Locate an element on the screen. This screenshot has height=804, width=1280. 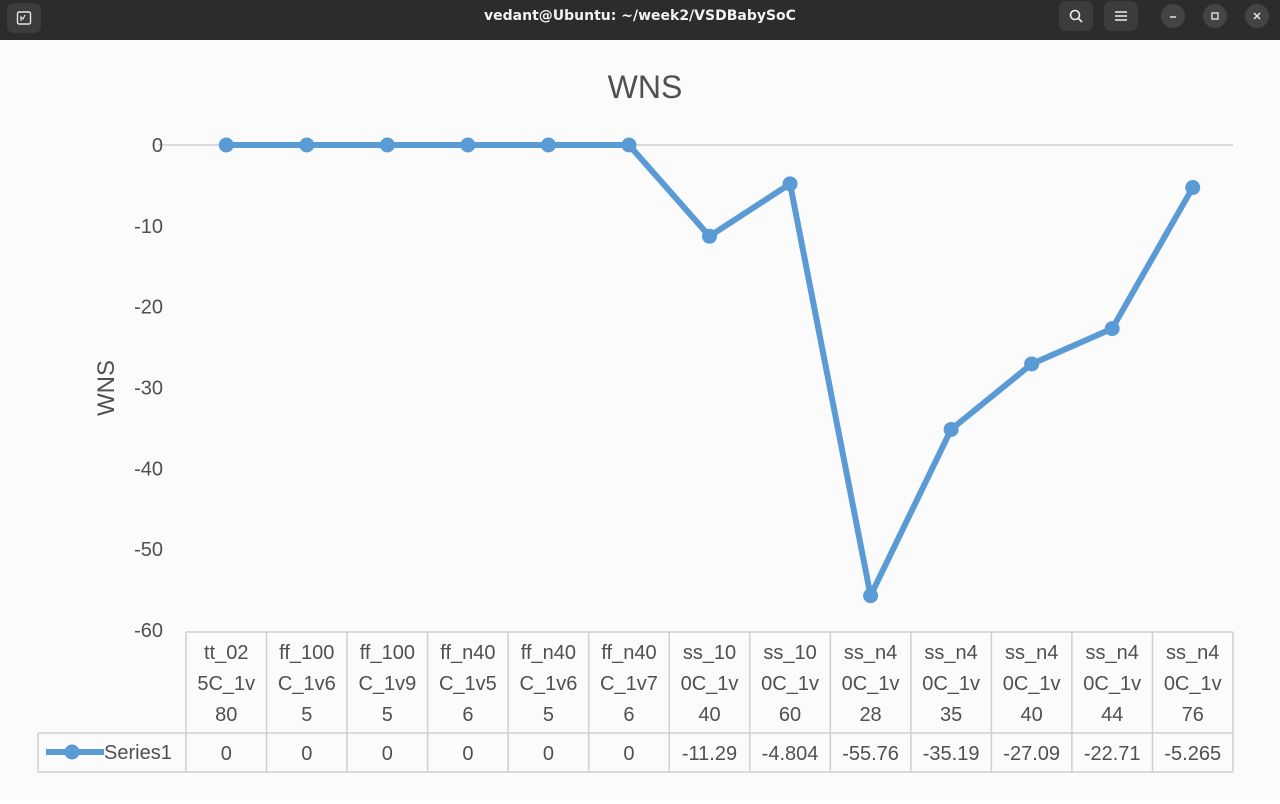
menu-icon is located at coordinates (1121, 16).